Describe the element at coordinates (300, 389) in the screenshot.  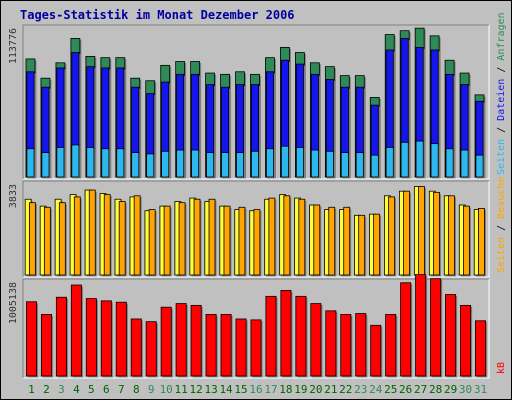
I see `day-label: 19` at that location.